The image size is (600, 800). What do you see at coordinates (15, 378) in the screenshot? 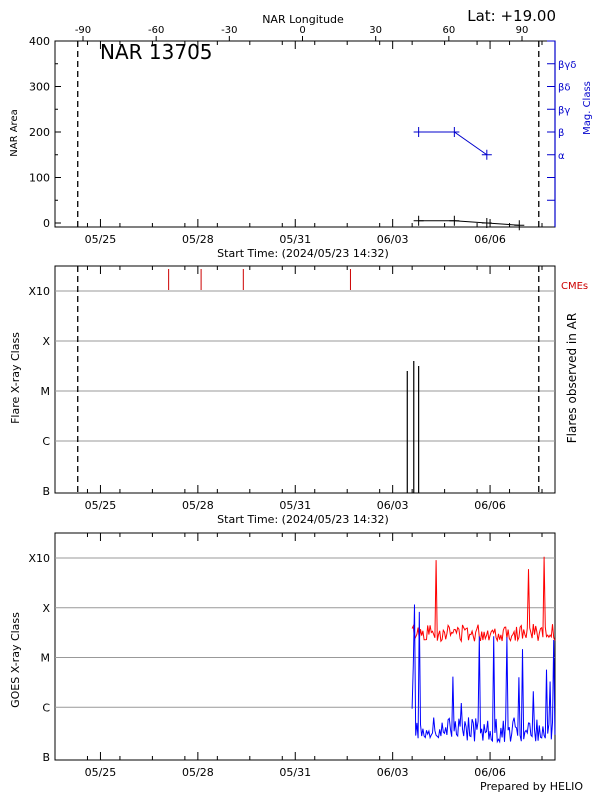
I see `panel2-ylabel: Flare X-ray Class` at bounding box center [15, 378].